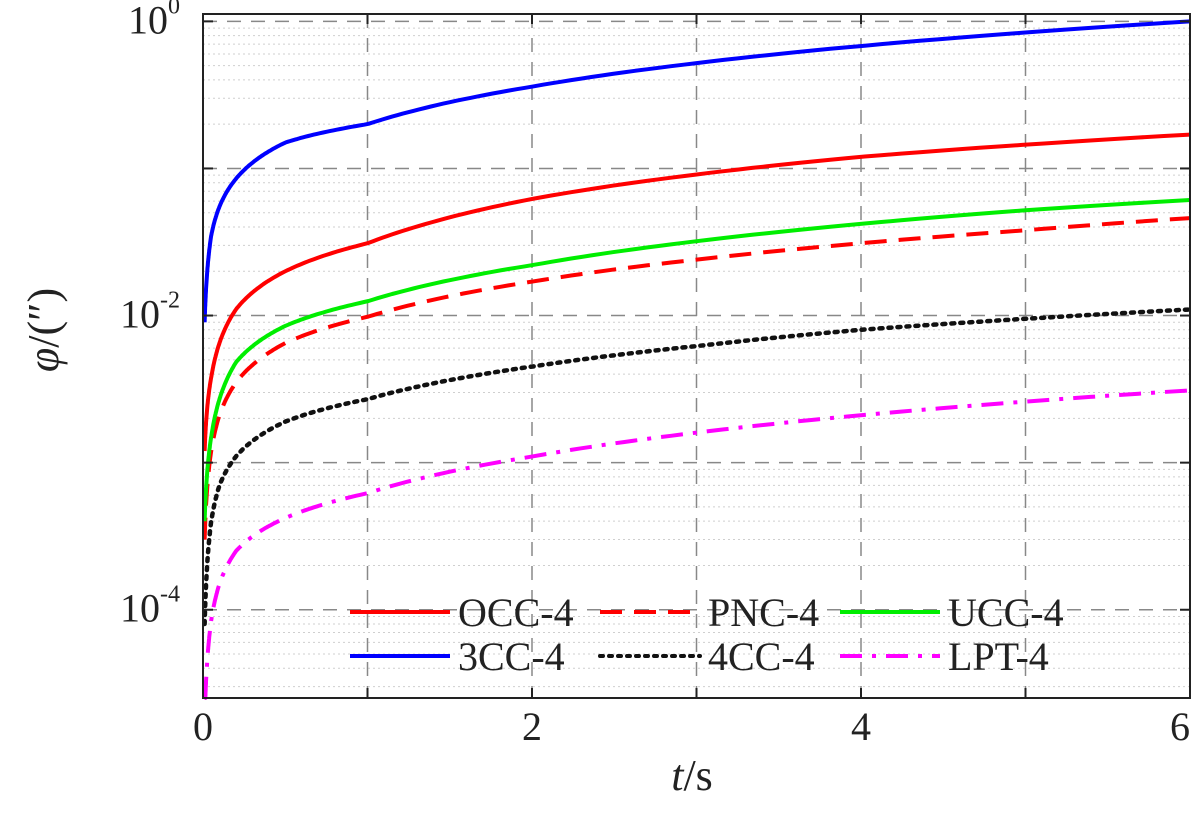  What do you see at coordinates (998, 656) in the screenshot?
I see `legend-label-lpt-4: LPT-4` at bounding box center [998, 656].